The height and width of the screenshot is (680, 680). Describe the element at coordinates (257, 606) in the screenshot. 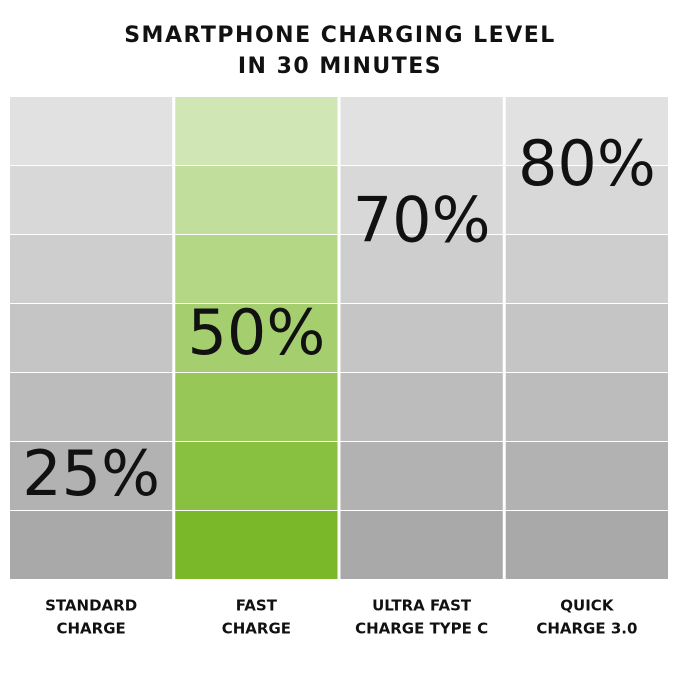

I see `category-label: FAST` at that location.